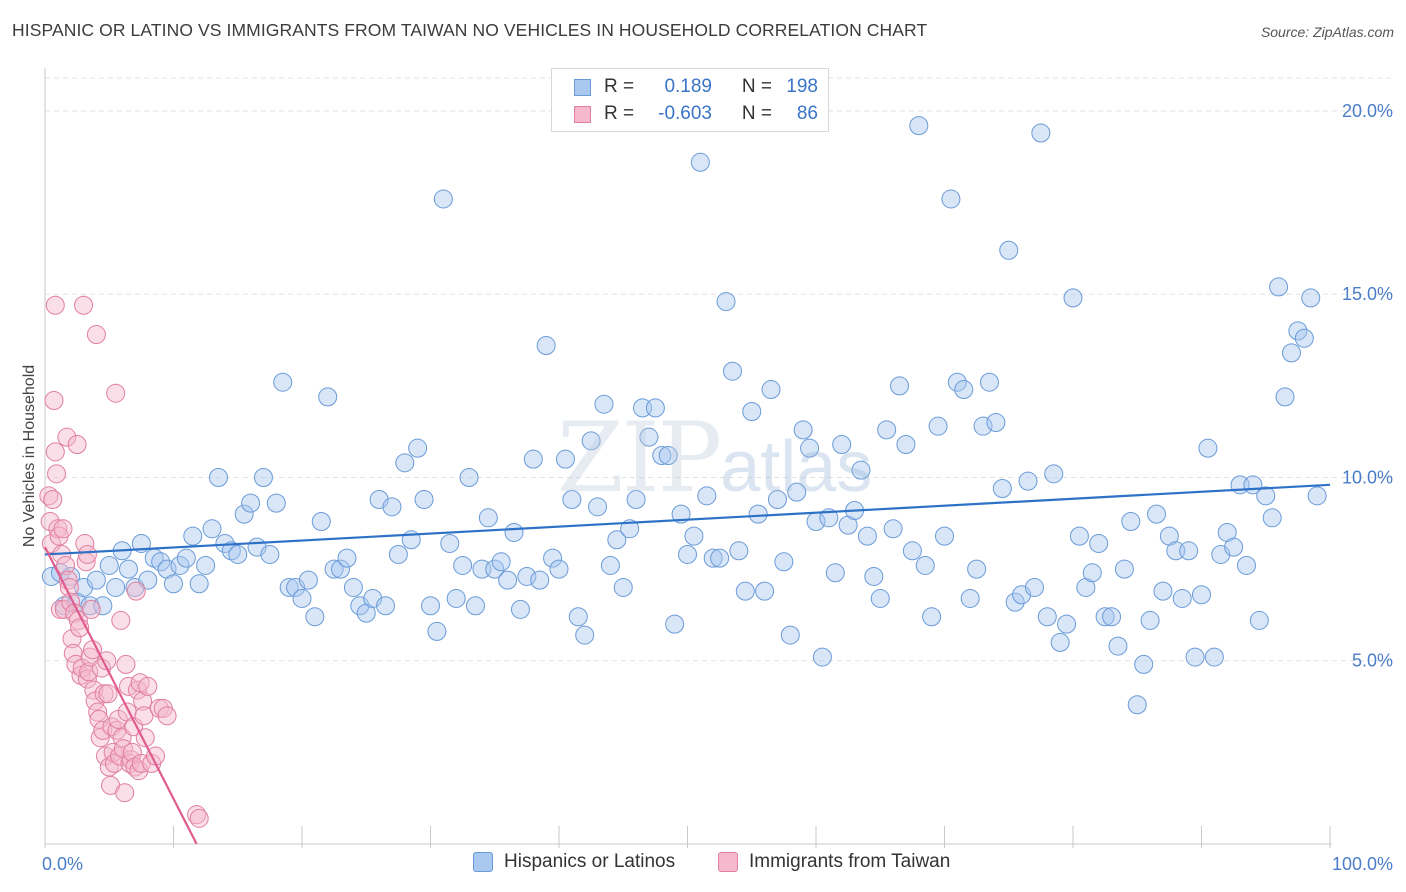 The height and width of the screenshot is (892, 1406). What do you see at coordinates (850, 861) in the screenshot?
I see `legend-label: Immigrants from Taiwan` at bounding box center [850, 861].